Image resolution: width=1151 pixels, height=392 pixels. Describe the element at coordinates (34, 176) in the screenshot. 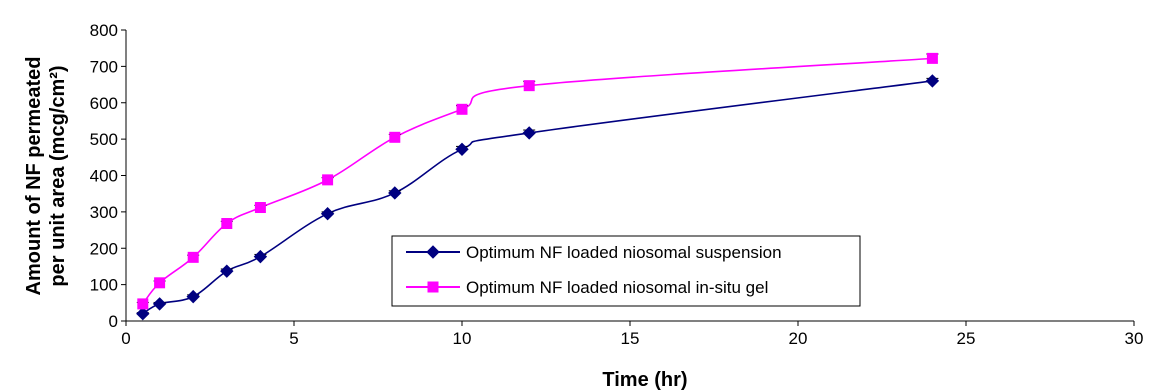

I see `y-axis-title-line-1: Amount of NF permeated` at that location.